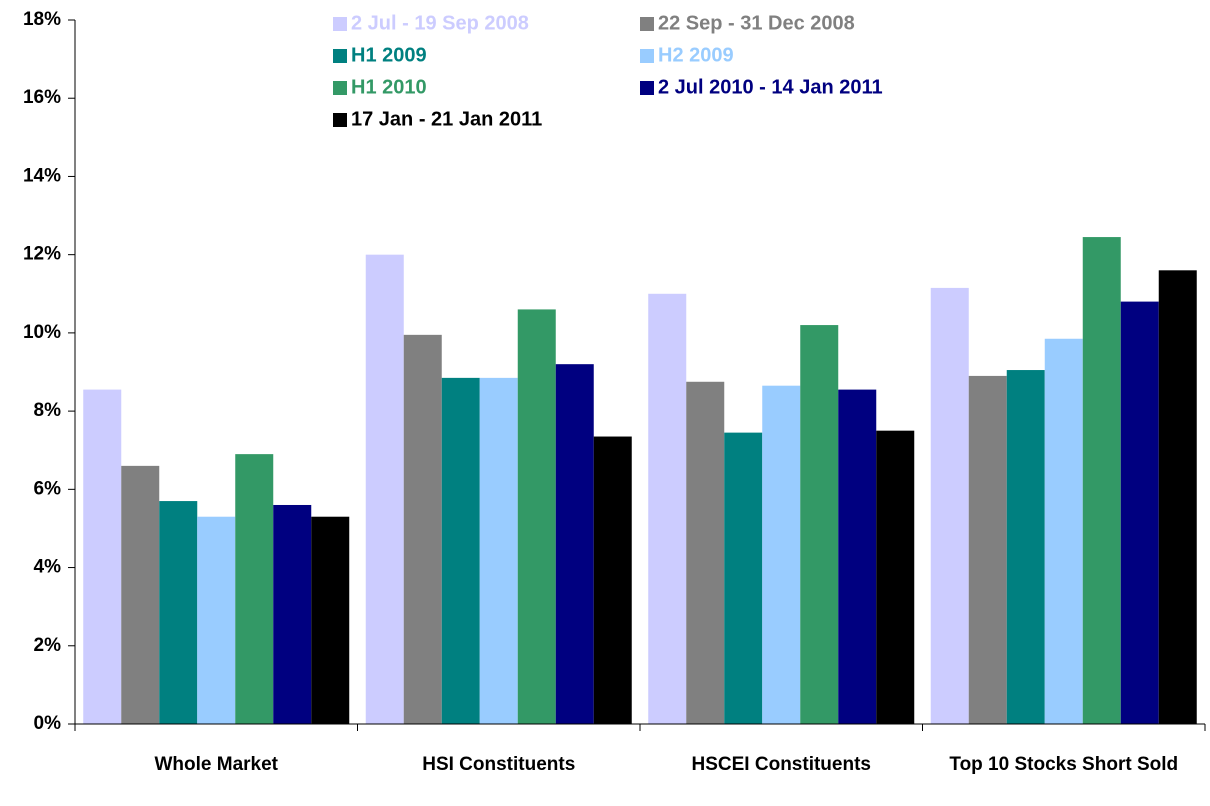  I want to click on legend-label: 2 Jul - 19 Sep 2008, so click(440, 23).